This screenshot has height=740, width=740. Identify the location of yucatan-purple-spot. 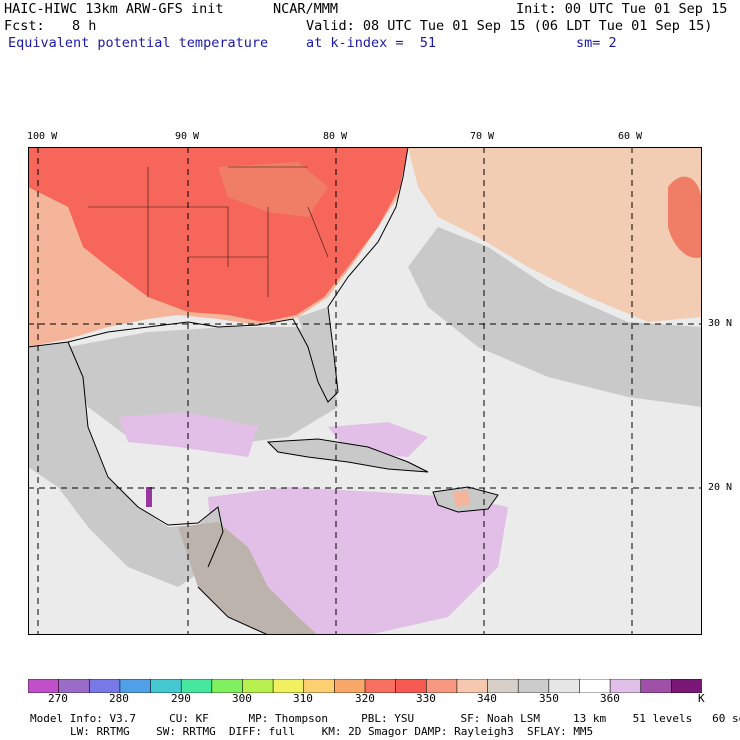
(149, 497).